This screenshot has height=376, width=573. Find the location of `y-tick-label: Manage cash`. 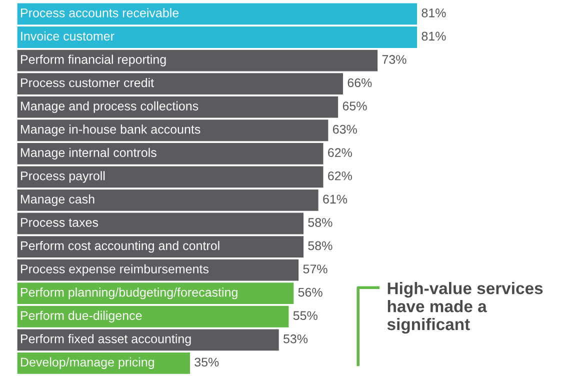

y-tick-label: Manage cash is located at coordinates (57, 200).